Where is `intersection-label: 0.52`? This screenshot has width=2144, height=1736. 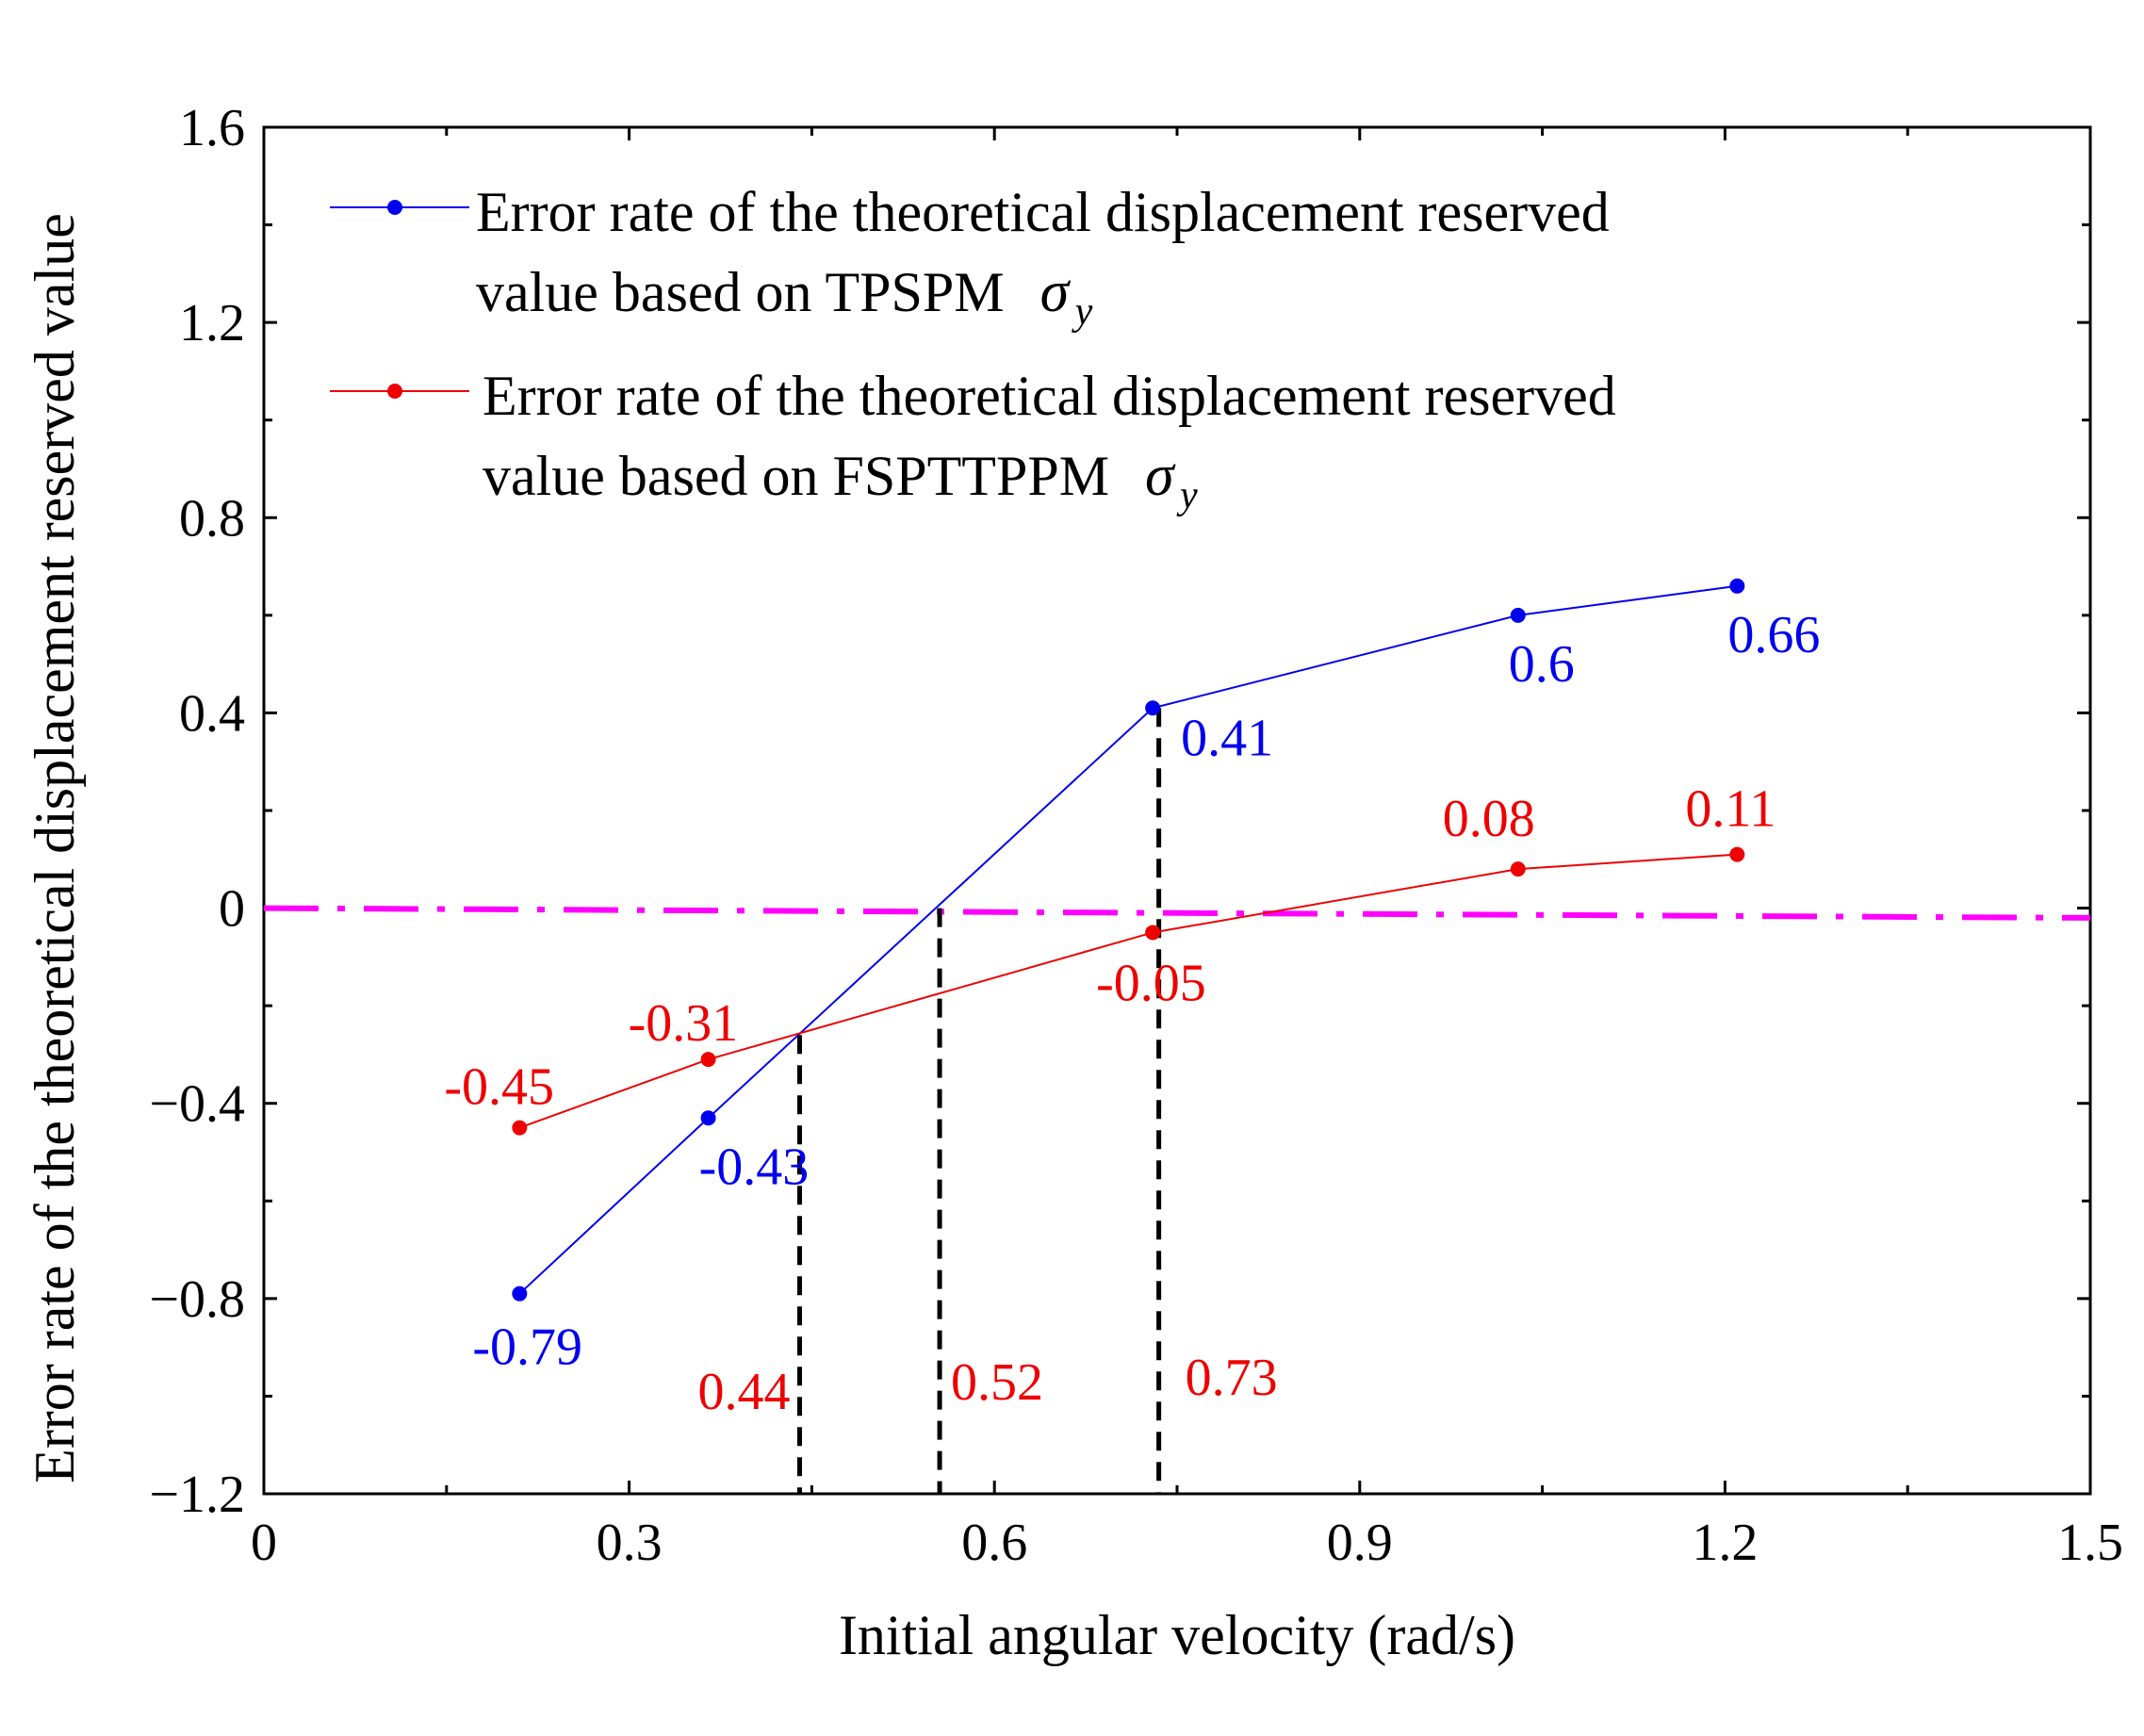 intersection-label: 0.52 is located at coordinates (997, 1382).